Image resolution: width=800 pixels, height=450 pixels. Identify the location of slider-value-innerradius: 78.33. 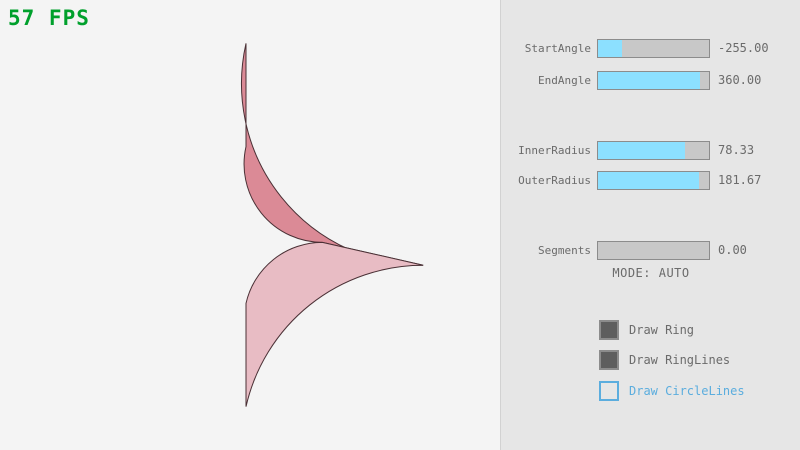
(736, 150).